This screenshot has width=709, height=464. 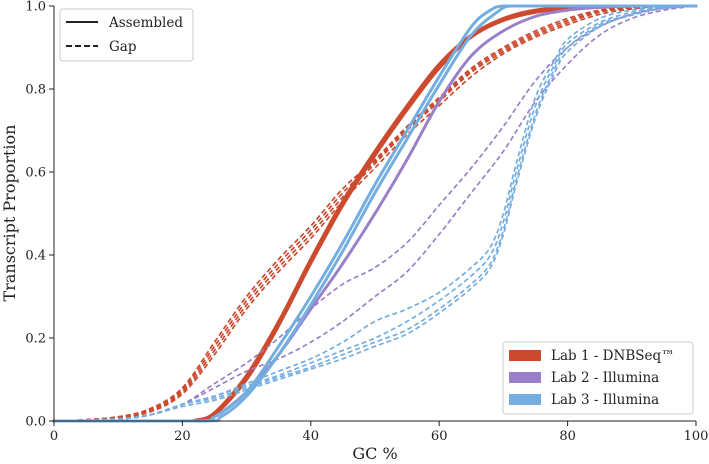 I want to click on x-tick-label: 0, so click(x=54, y=436).